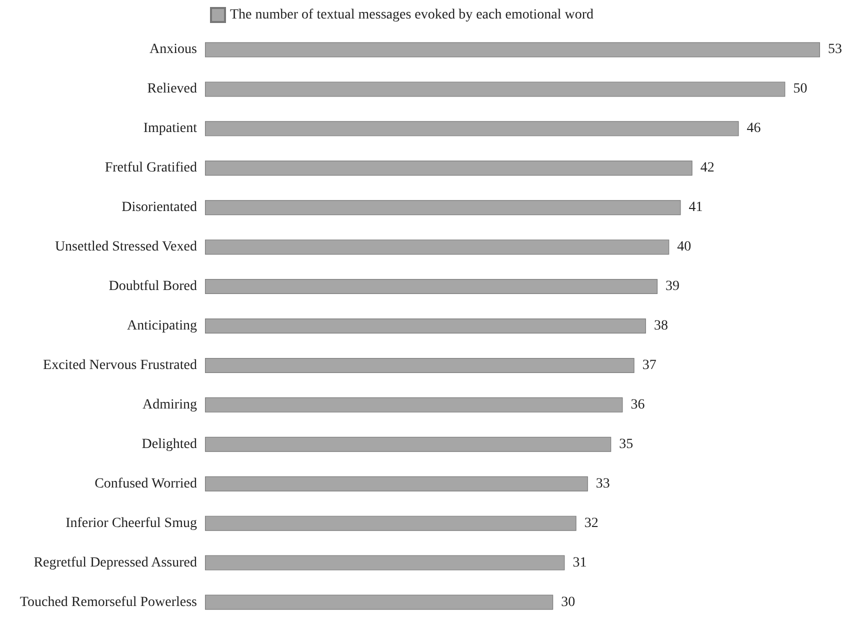 Image resolution: width=852 pixels, height=622 pixels. What do you see at coordinates (152, 286) in the screenshot?
I see `y-tick-label: Doubtful Bored` at bounding box center [152, 286].